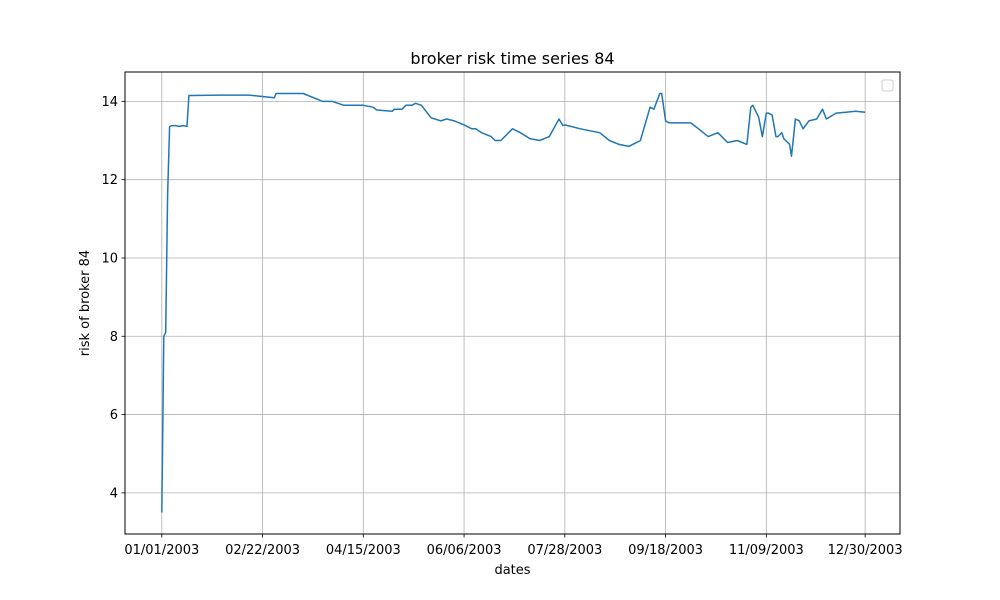 The image size is (1000, 600). I want to click on y-tick-label: 8, so click(114, 337).